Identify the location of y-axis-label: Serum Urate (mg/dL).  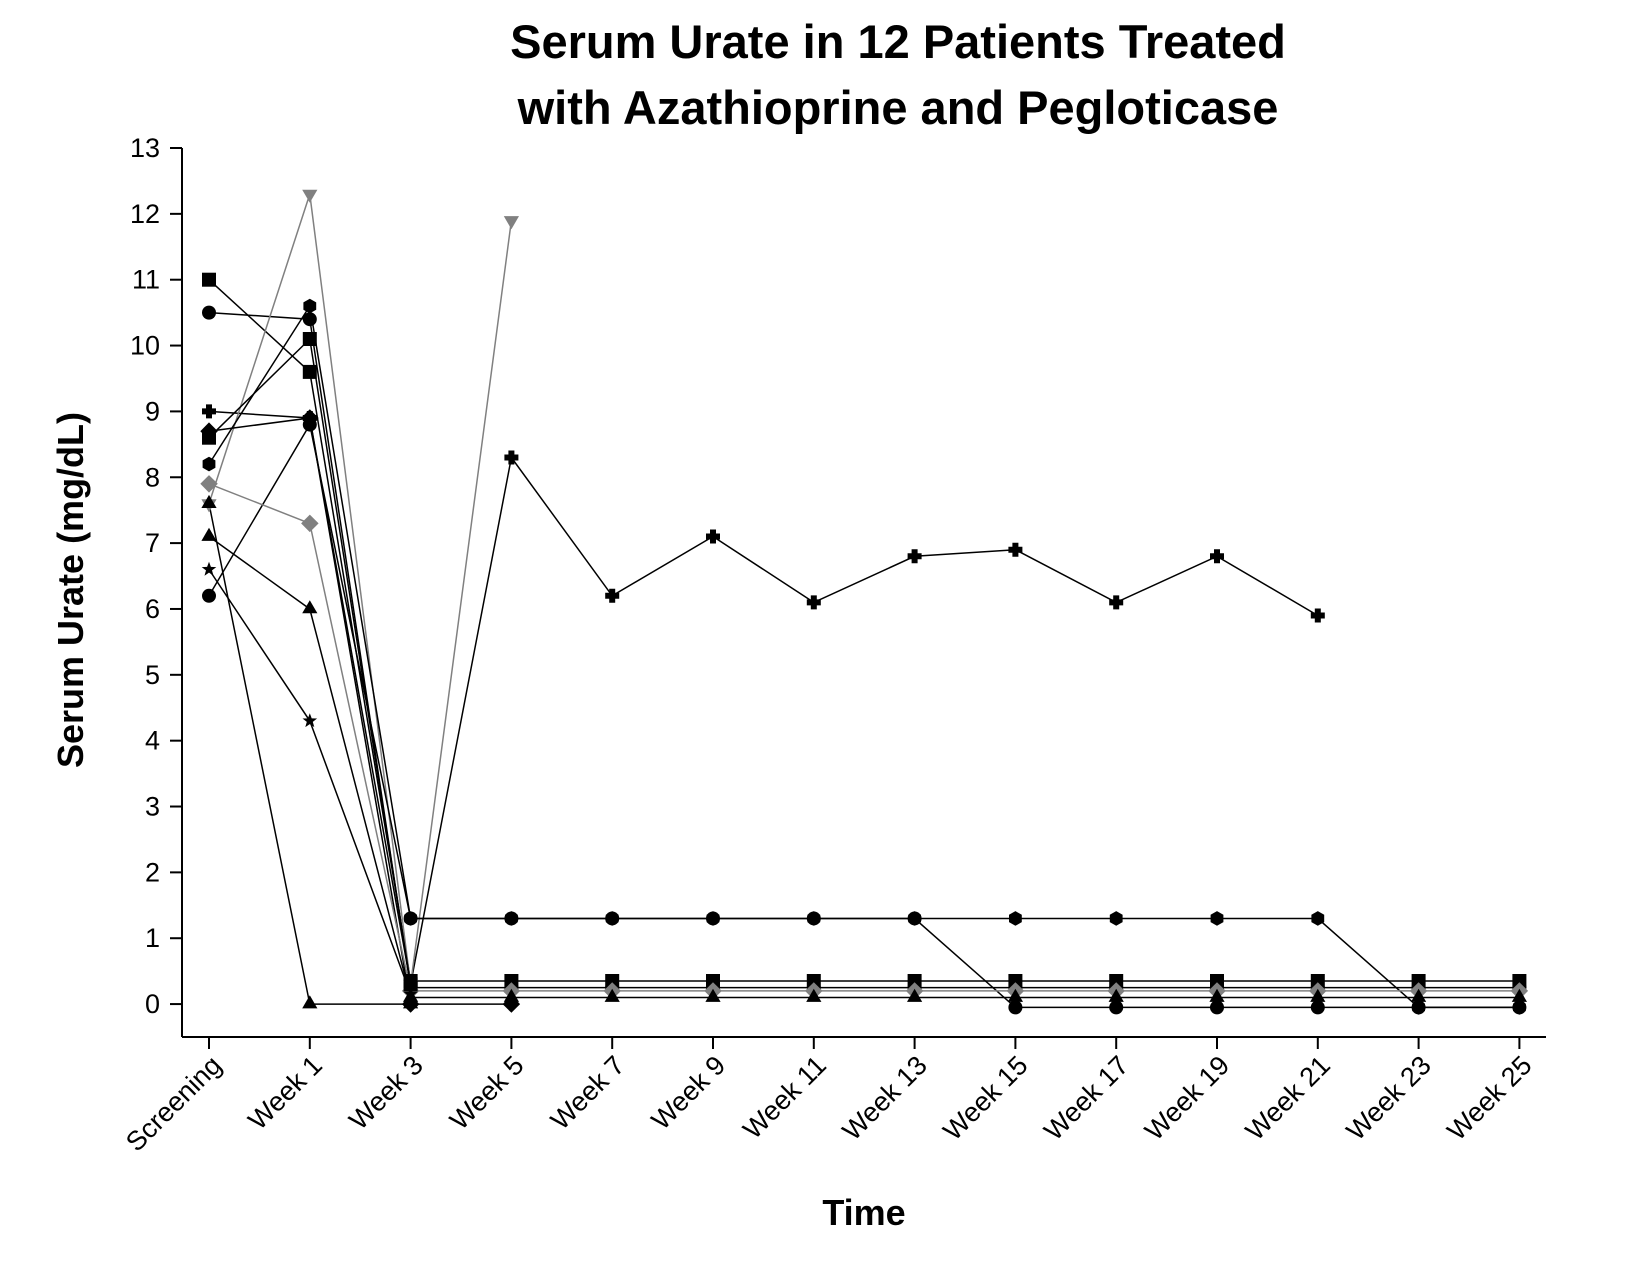
(70, 590).